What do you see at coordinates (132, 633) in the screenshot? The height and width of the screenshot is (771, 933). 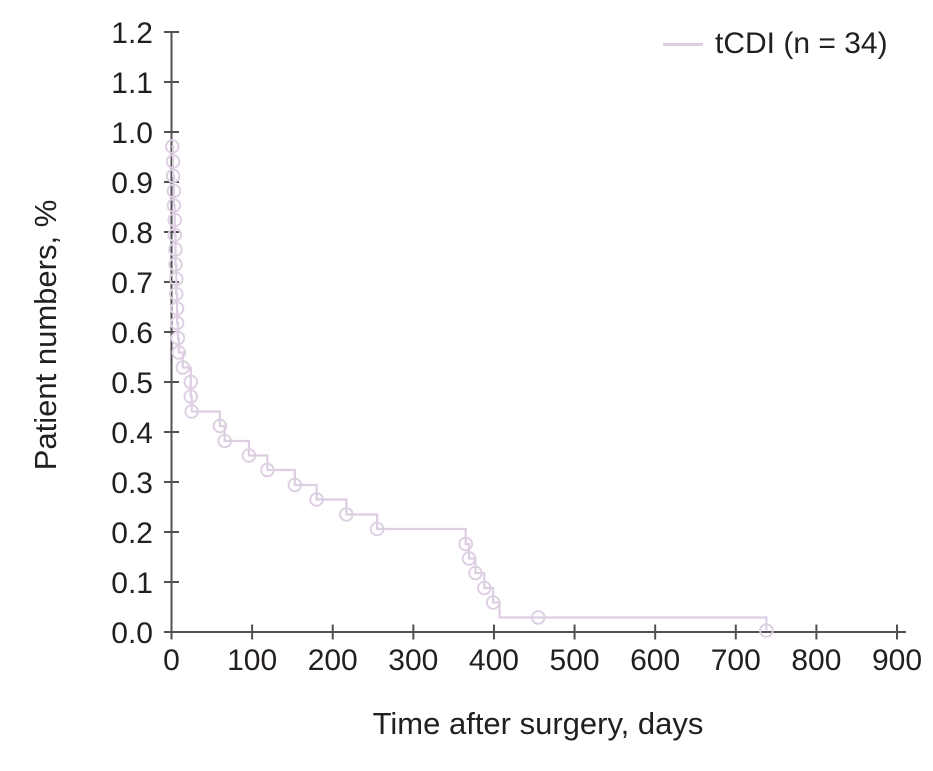 I see `y-tick-label: 0.0` at bounding box center [132, 633].